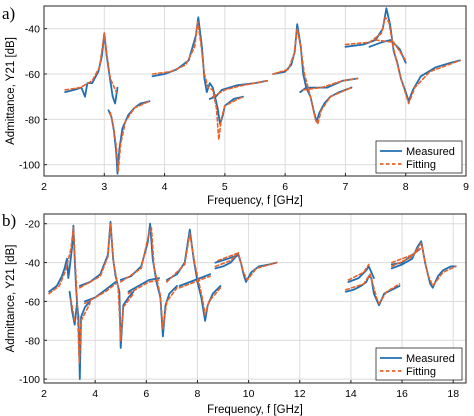 The height and width of the screenshot is (416, 474). Describe the element at coordinates (32, 225) in the screenshot. I see `chart-1-ytick-label-0: -20` at that location.